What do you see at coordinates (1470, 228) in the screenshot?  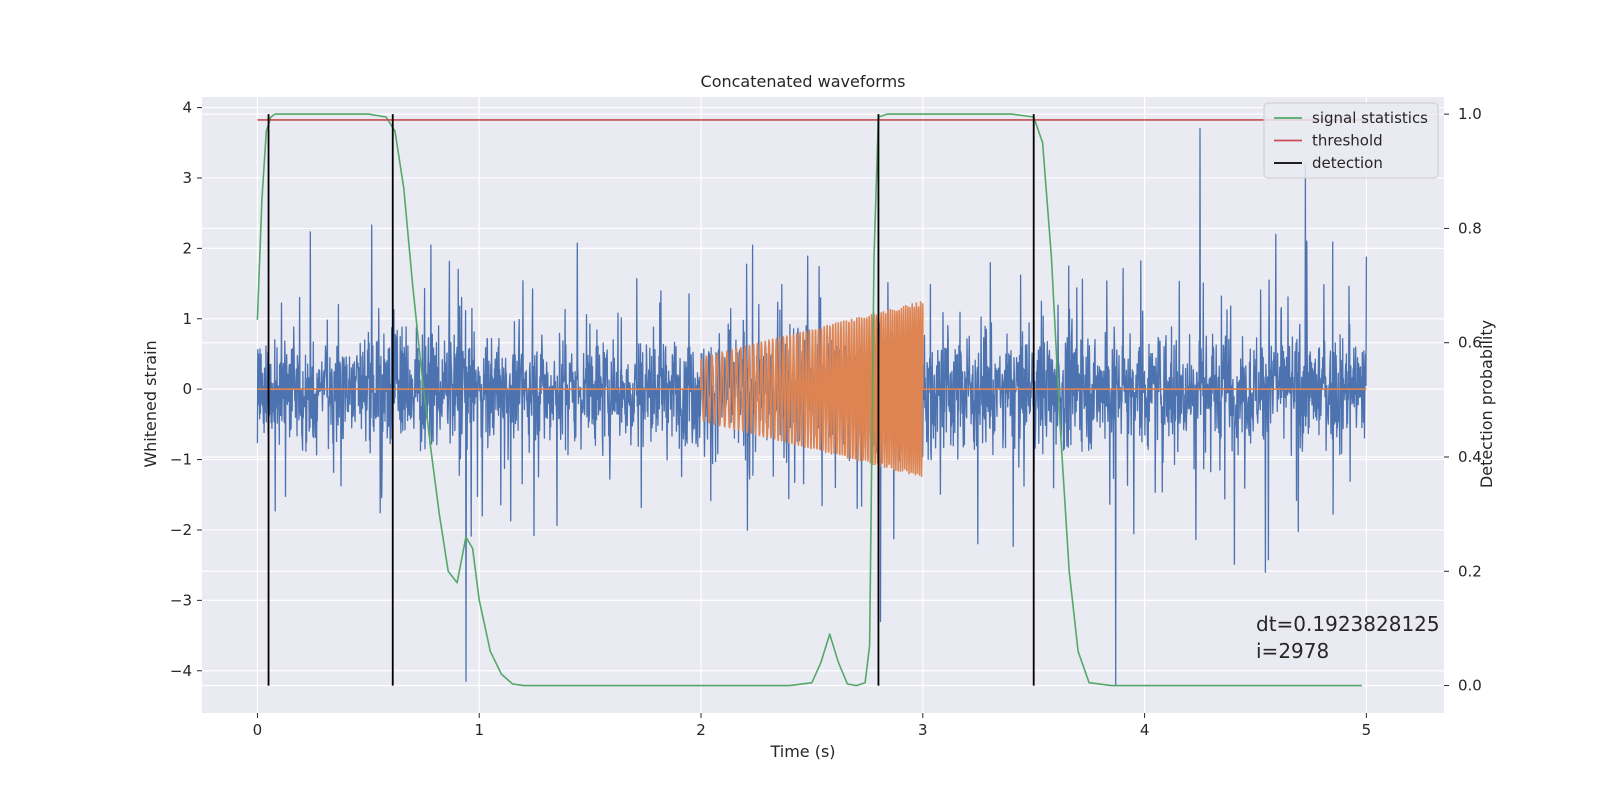 I see `y-right-tick-label: 0.8` at bounding box center [1470, 228].